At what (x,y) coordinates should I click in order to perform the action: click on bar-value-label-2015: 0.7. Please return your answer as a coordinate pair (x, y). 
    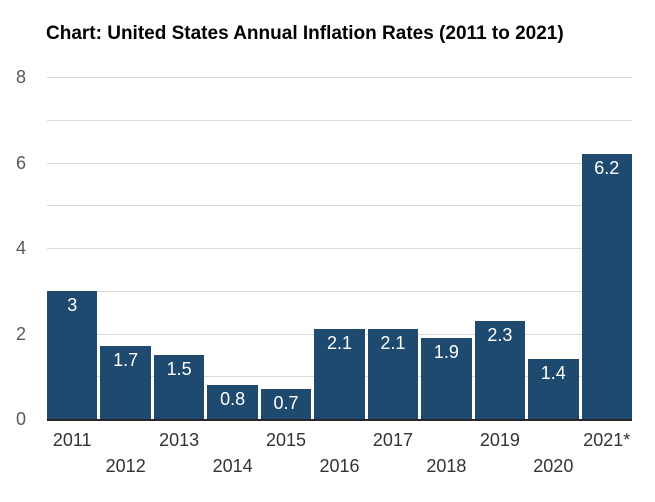
    Looking at the image, I should click on (286, 403).